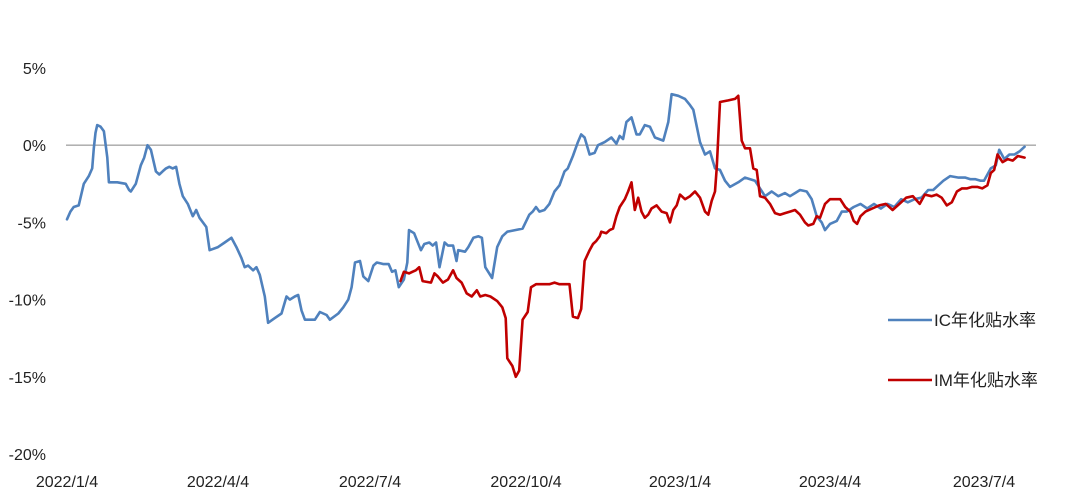 This screenshot has width=1080, height=500. What do you see at coordinates (27, 455) in the screenshot?
I see `y-tick-label: -20%` at bounding box center [27, 455].